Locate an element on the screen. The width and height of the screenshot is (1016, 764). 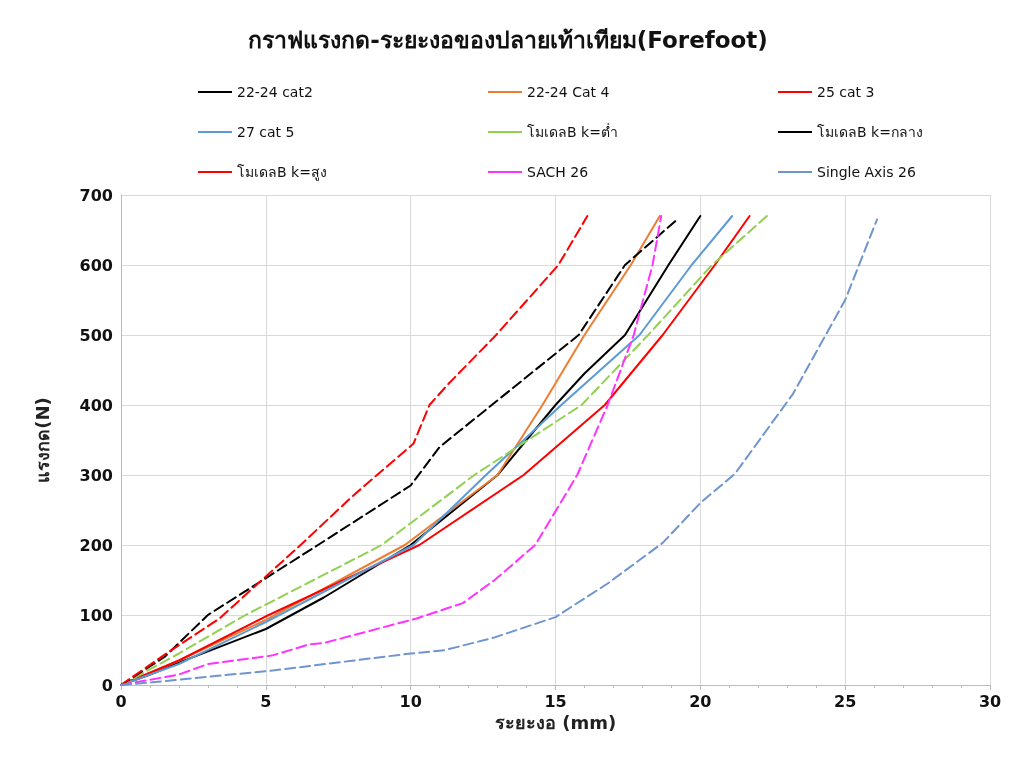
y-tick-label: 700 is located at coordinates (96, 195).